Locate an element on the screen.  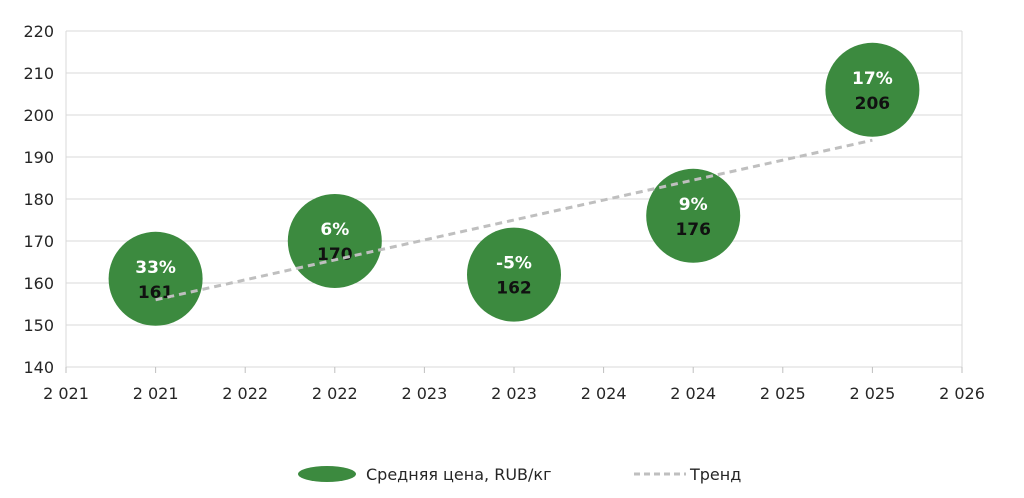
bubble-change-label: 33% is located at coordinates (155, 268).